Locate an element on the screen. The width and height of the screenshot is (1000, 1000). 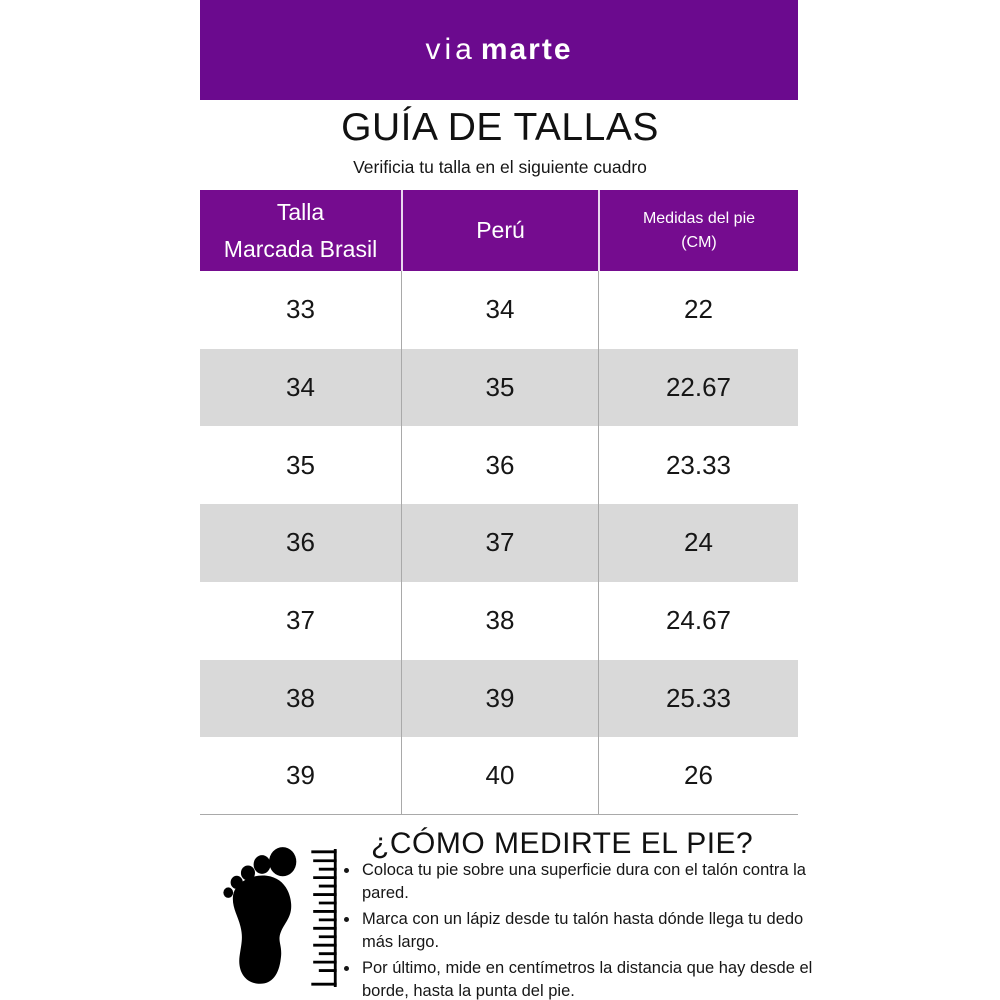
size-cell: 25.33 is located at coordinates (698, 698).